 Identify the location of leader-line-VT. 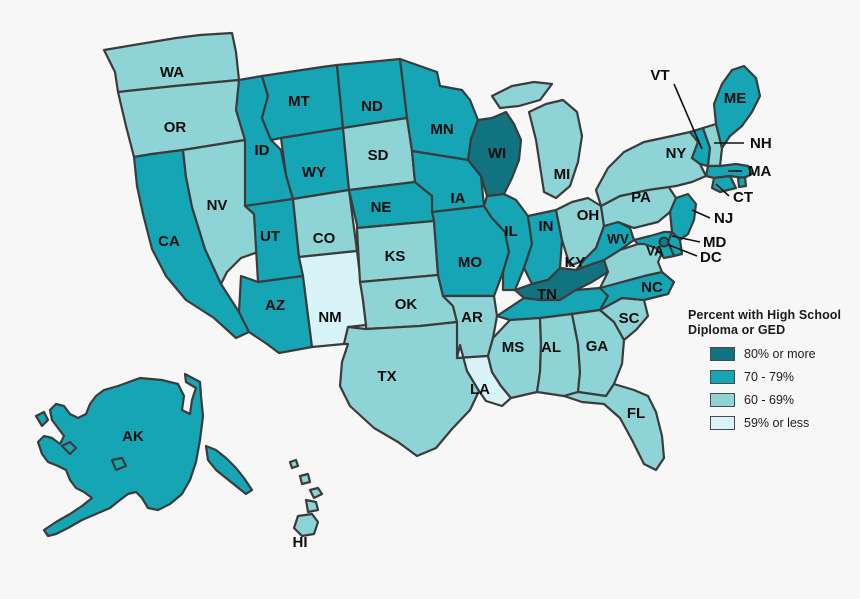
(688, 116).